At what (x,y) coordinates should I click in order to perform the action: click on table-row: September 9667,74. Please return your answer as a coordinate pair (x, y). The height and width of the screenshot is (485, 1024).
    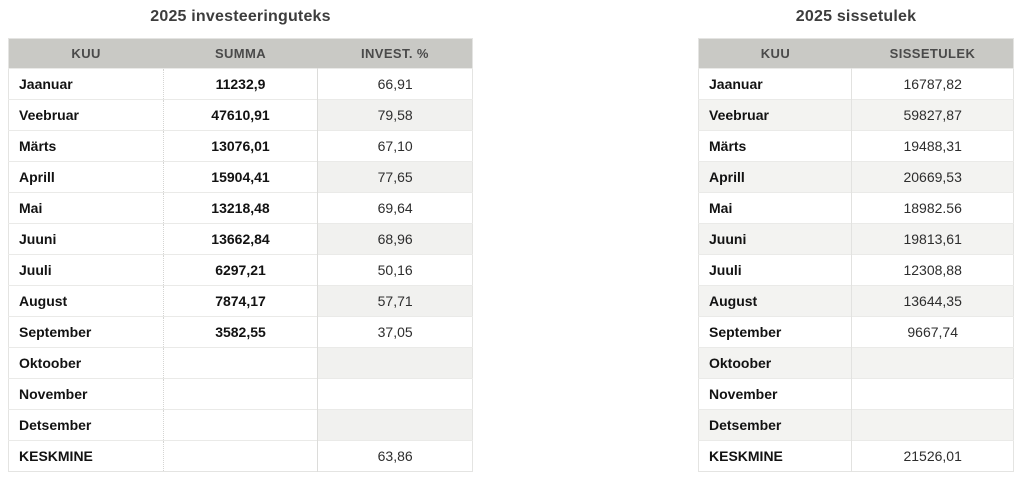
    Looking at the image, I should click on (856, 332).